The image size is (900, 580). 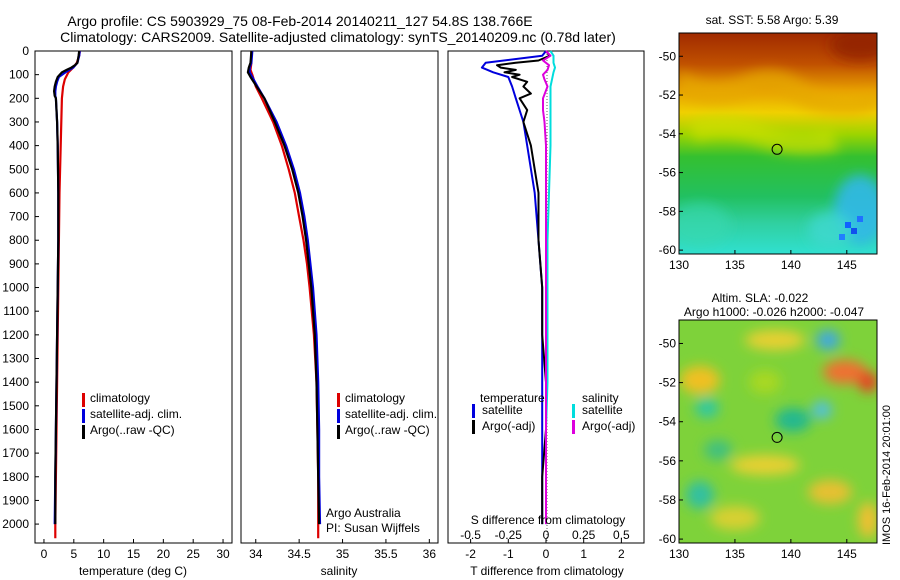 I want to click on temperature-lines, so click(x=66, y=294).